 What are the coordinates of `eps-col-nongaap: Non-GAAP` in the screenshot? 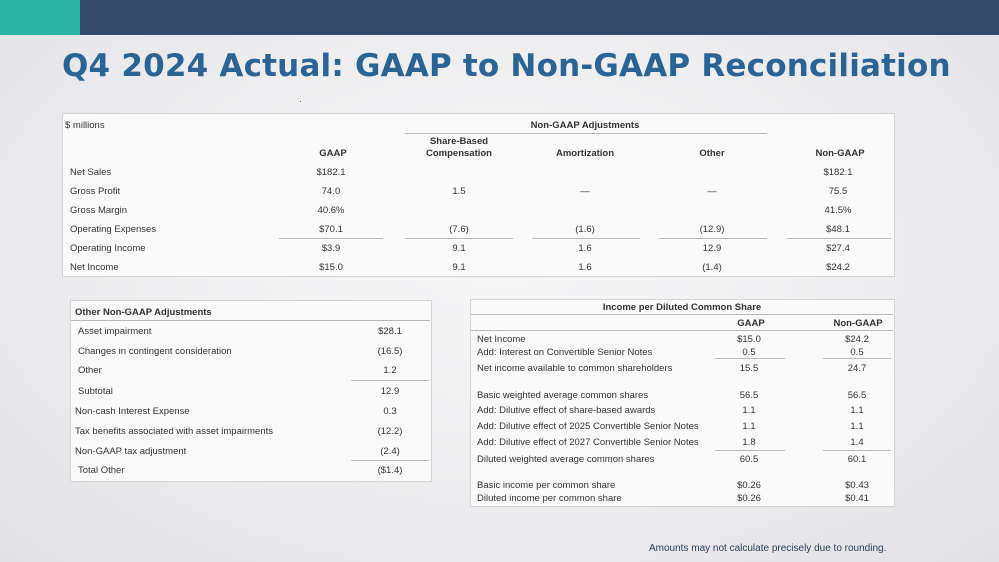 It's located at (858, 323).